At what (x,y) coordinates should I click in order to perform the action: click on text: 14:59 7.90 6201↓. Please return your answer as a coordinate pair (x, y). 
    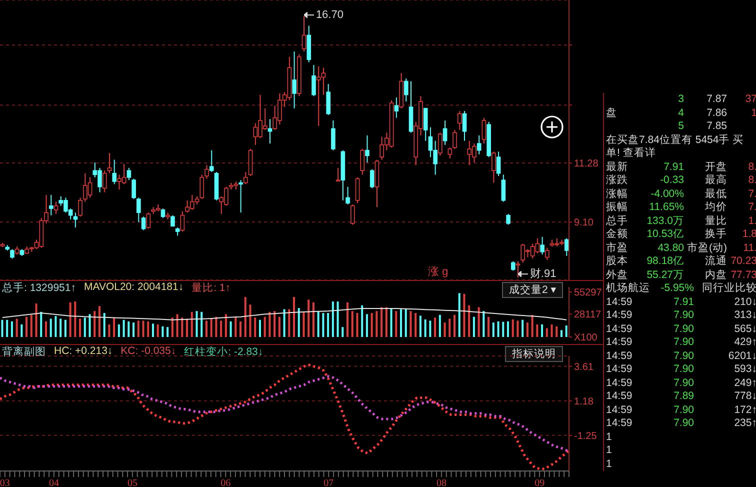
    Looking at the image, I should click on (681, 356).